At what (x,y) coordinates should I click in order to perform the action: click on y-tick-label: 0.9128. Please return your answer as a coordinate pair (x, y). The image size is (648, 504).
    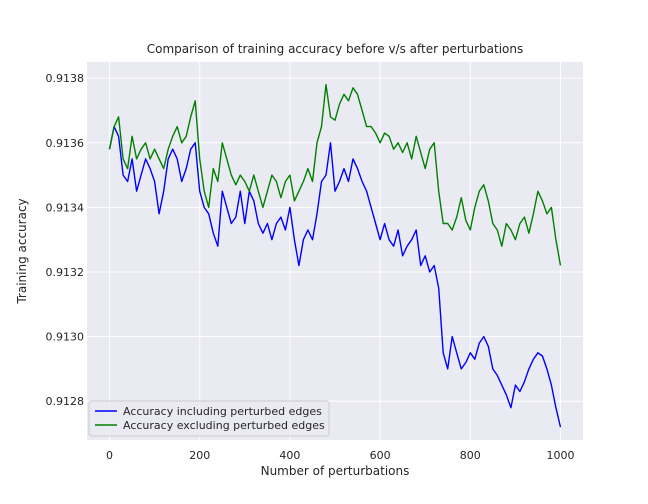
    Looking at the image, I should click on (65, 401).